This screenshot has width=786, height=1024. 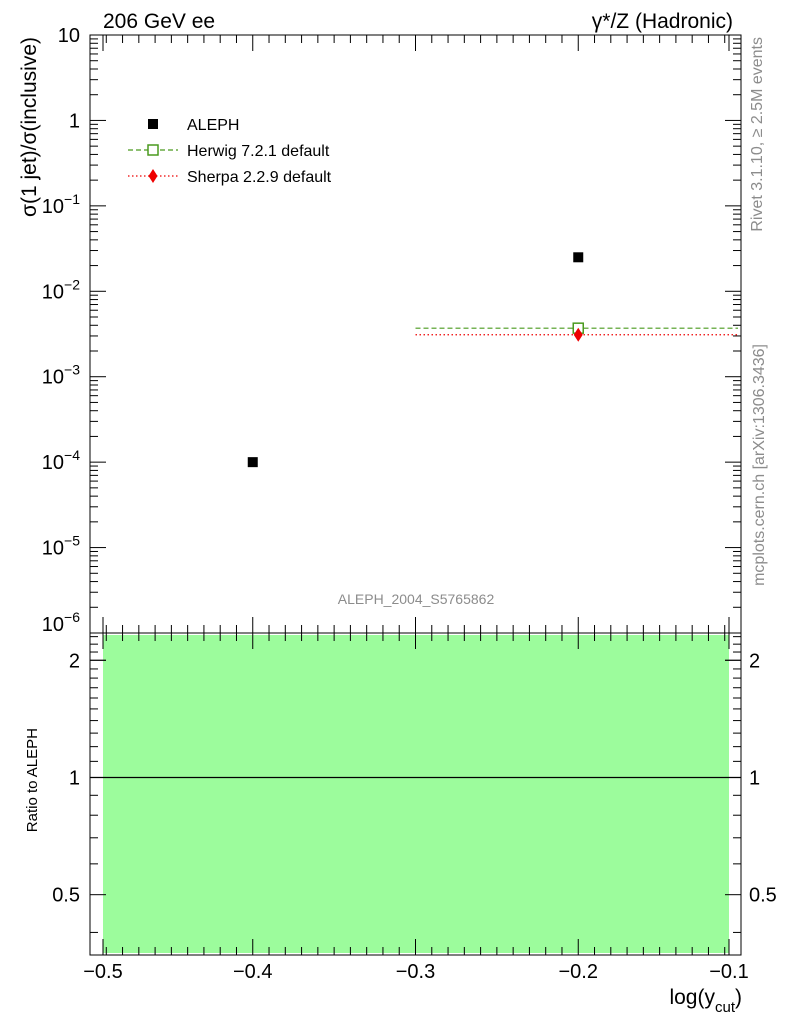 I want to click on ratio-xlabel: log(ycut), so click(x=705, y=1001).